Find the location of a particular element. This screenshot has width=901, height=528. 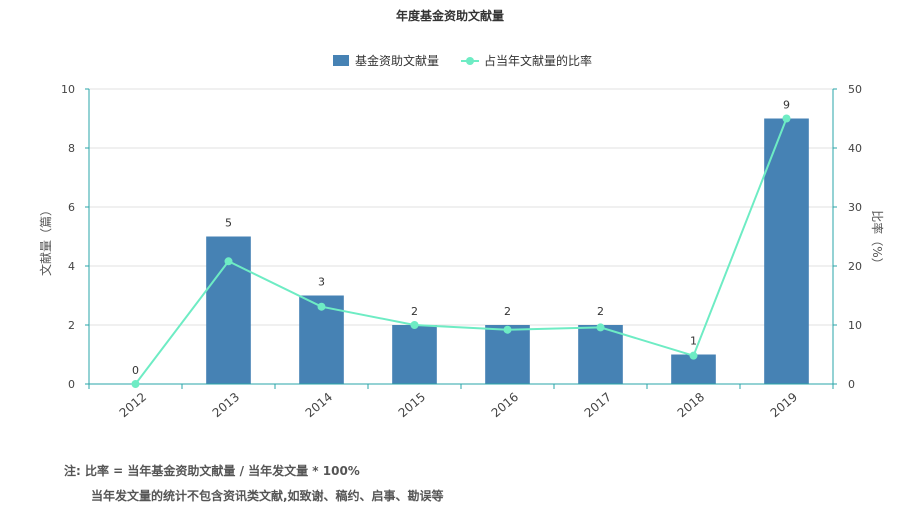

legend-swatch-bar is located at coordinates (341, 60).